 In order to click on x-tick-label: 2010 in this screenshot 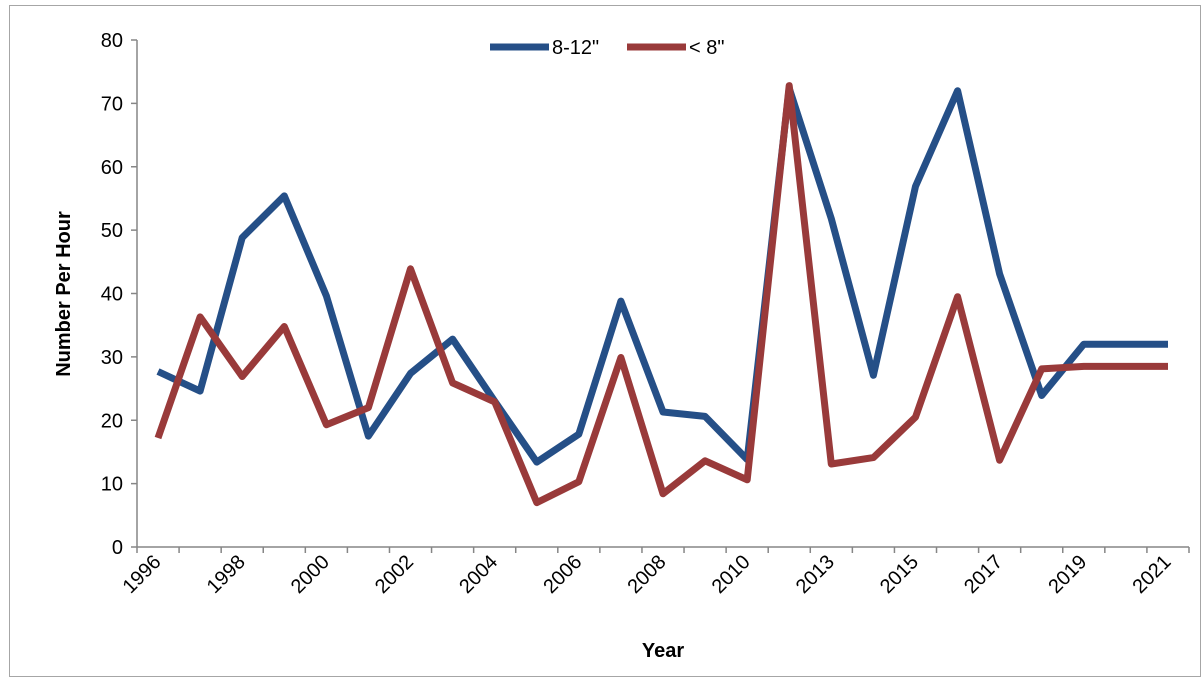, I will do `click(731, 574)`.